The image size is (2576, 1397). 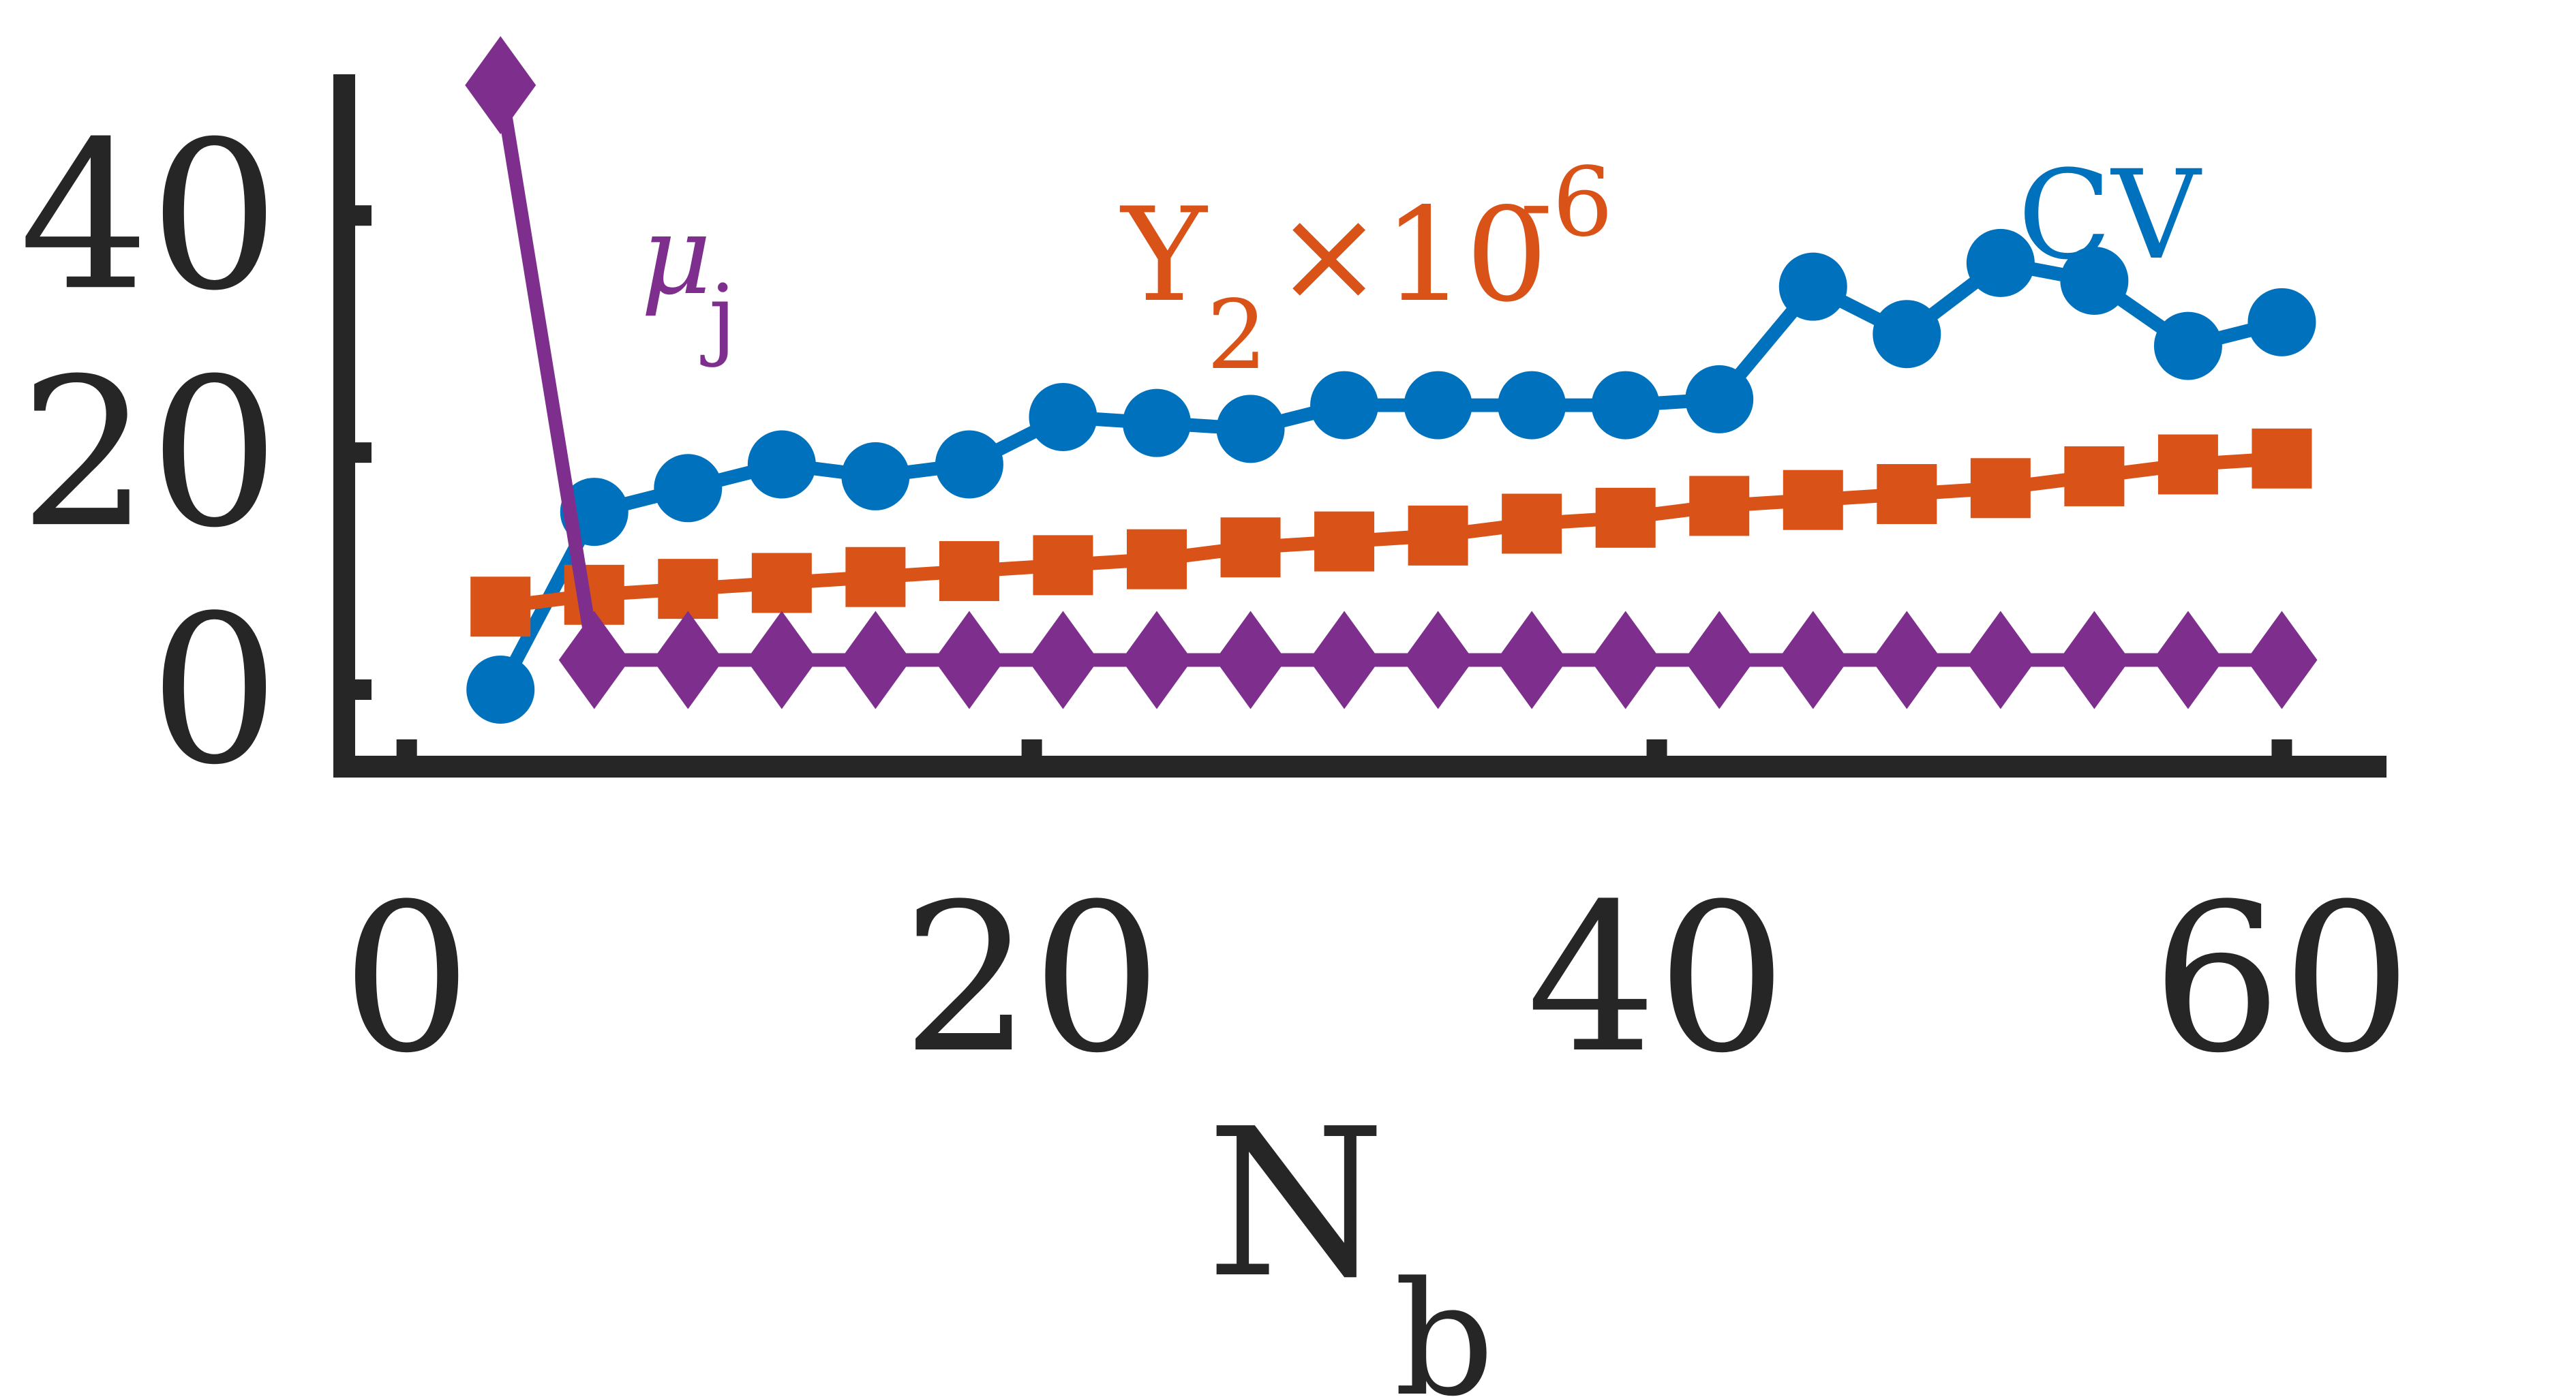 I want to click on x-tick-label: 40, so click(x=1657, y=979).